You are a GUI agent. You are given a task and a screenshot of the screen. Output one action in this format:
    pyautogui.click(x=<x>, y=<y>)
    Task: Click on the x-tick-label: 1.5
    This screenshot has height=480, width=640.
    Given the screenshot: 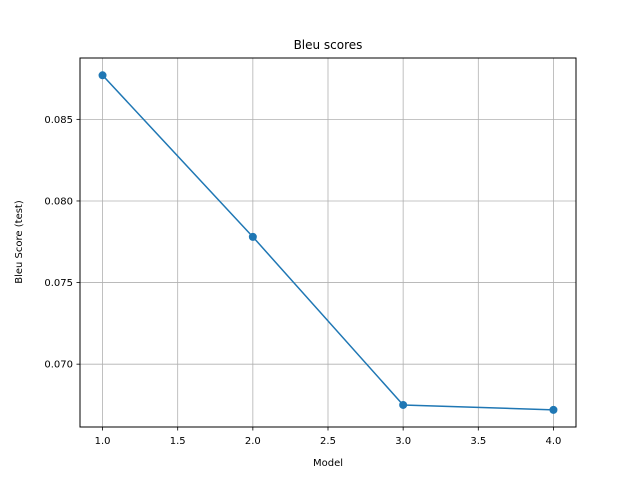 What is the action you would take?
    pyautogui.click(x=178, y=441)
    